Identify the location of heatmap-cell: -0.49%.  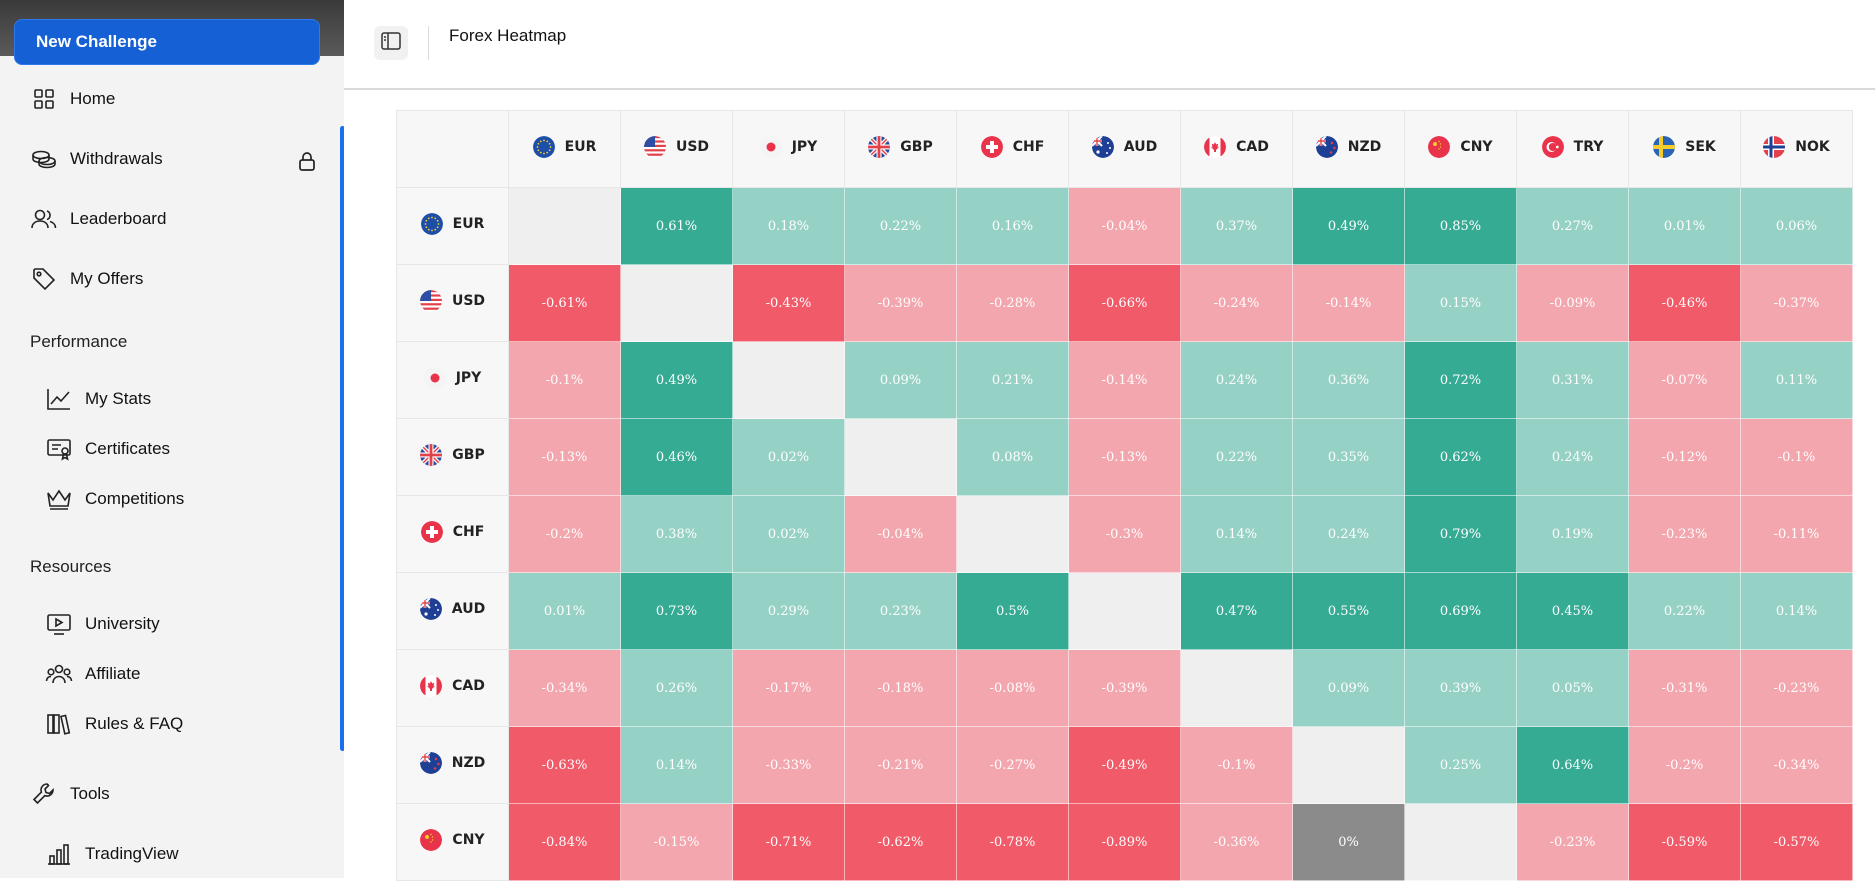
(1124, 765).